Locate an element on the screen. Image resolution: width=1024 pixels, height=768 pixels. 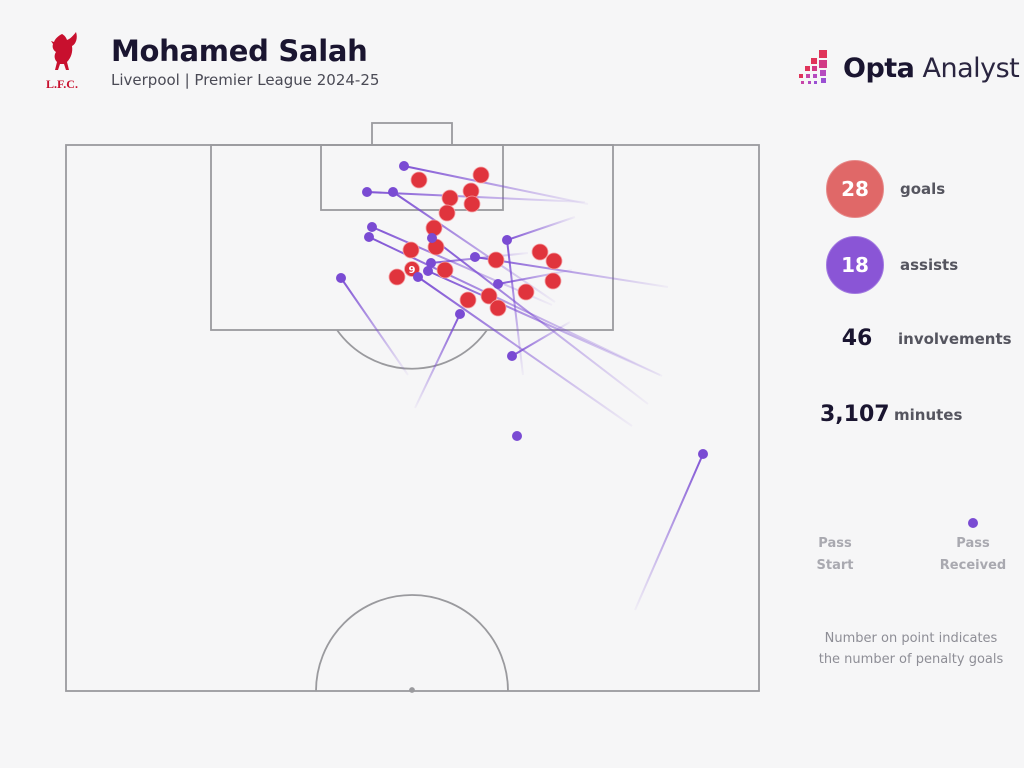
minutes-count: 3,107 is located at coordinates (855, 414).